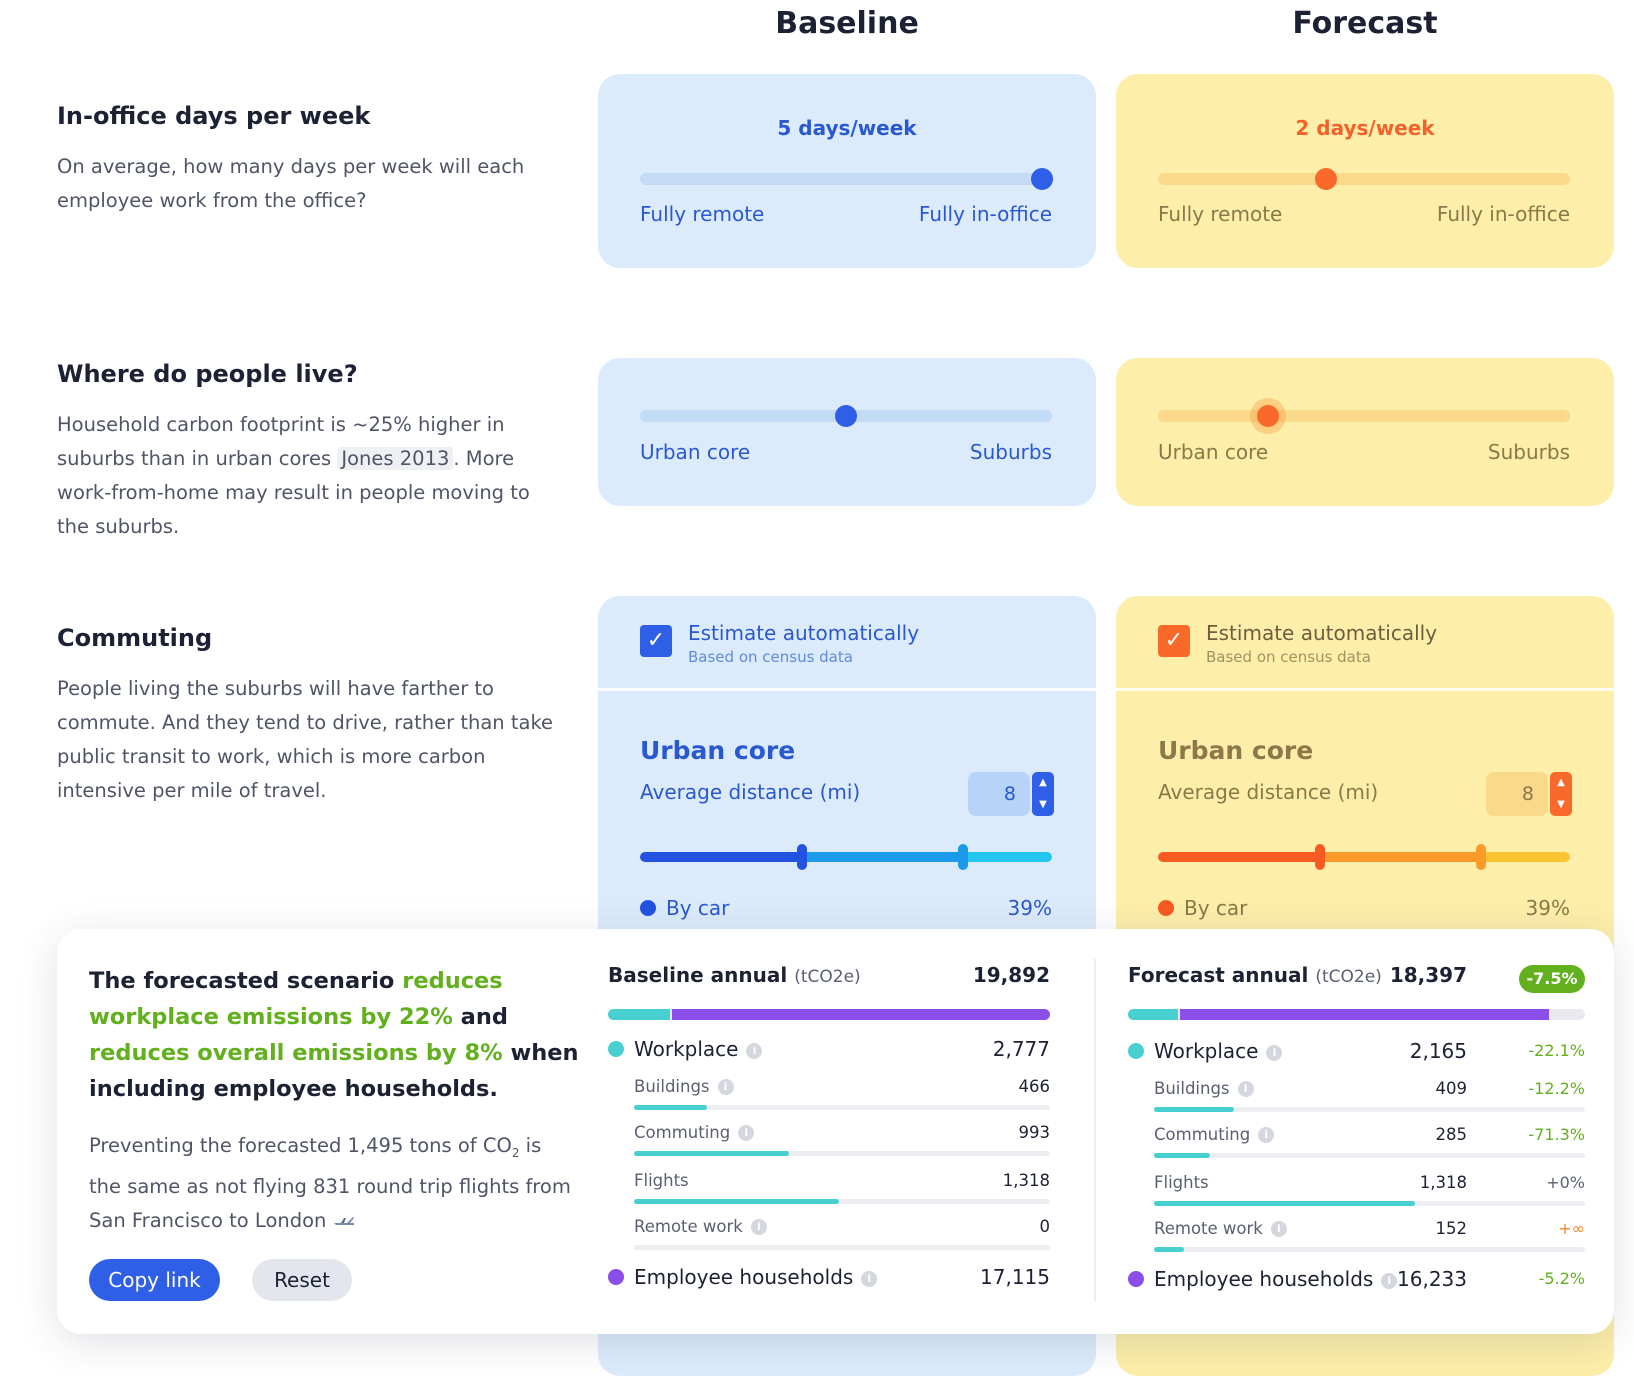  What do you see at coordinates (698, 908) in the screenshot?
I see `mode-label-baseline: By car` at bounding box center [698, 908].